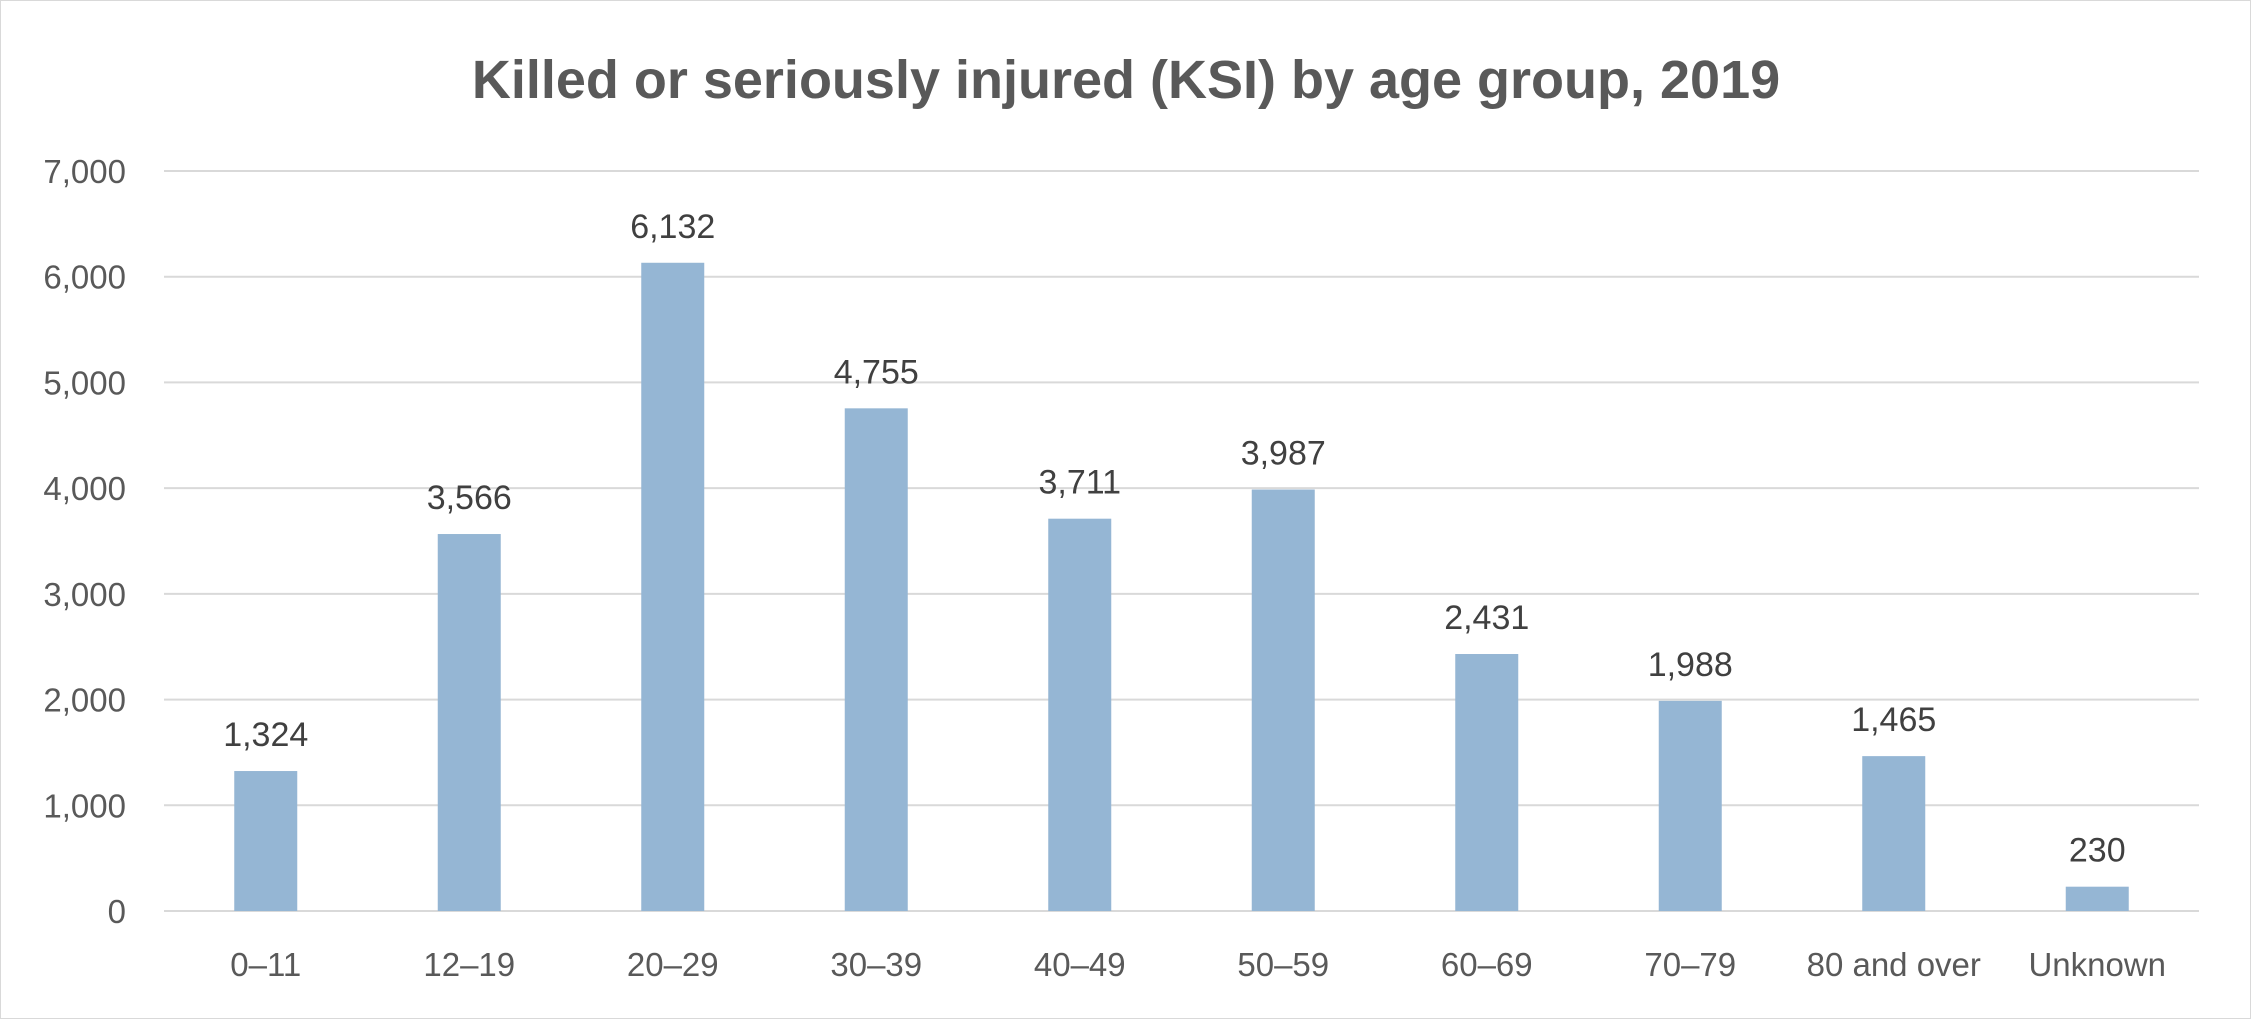 This screenshot has width=2251, height=1019. What do you see at coordinates (876, 964) in the screenshot?
I see `x-tick-label: 30–39` at bounding box center [876, 964].